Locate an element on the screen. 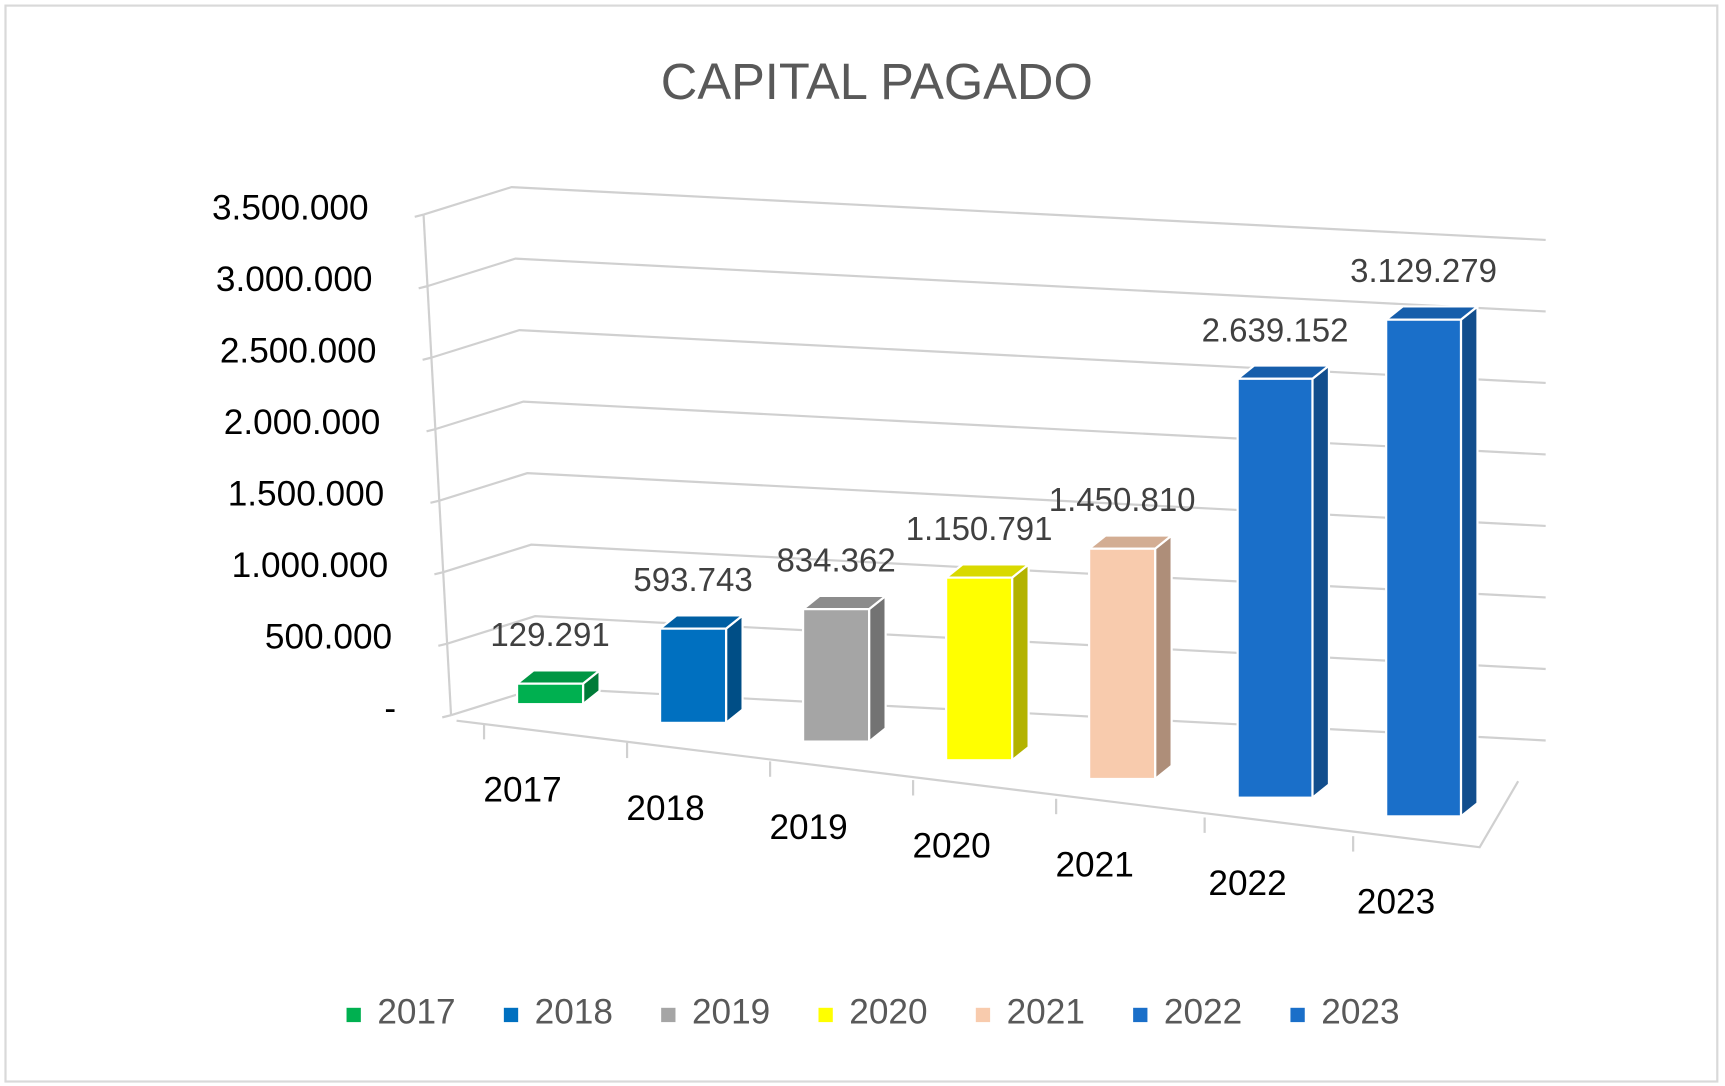 This screenshot has height=1086, width=1725. y-tick-label: 1.000.000 is located at coordinates (310, 565).